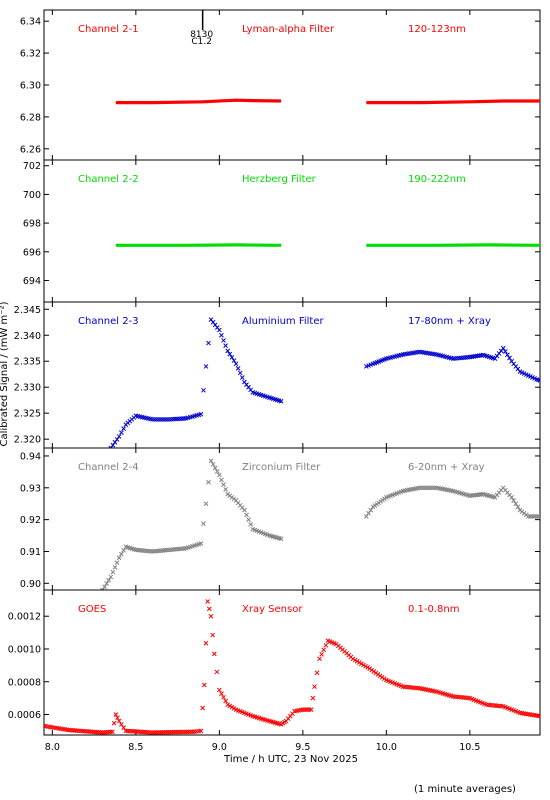 The width and height of the screenshot is (550, 800). I want to click on y-tick-label: 694, so click(32, 281).